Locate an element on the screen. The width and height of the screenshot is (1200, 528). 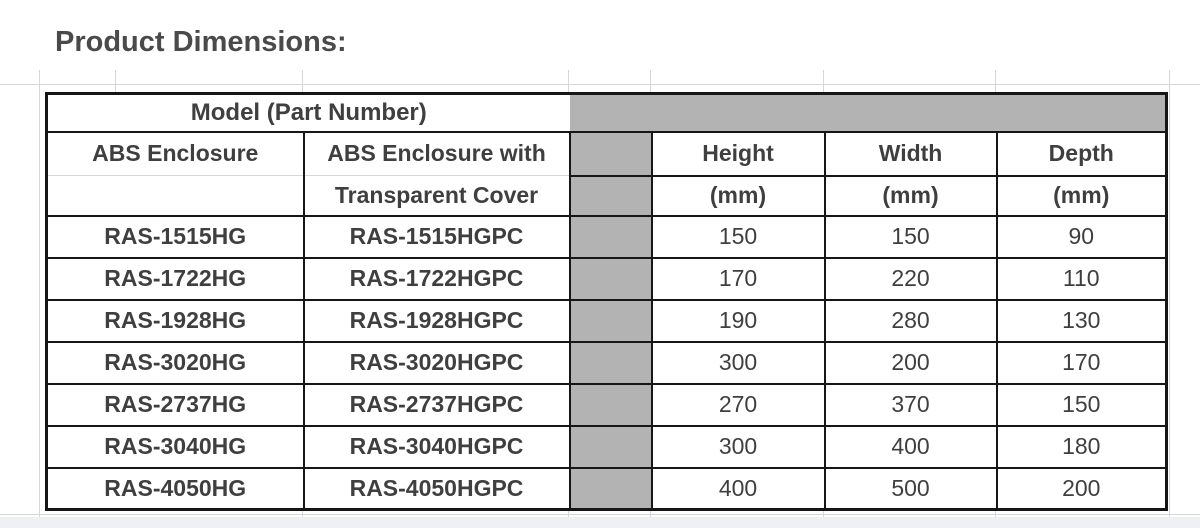
width-value-cell: 200 is located at coordinates (910, 362).